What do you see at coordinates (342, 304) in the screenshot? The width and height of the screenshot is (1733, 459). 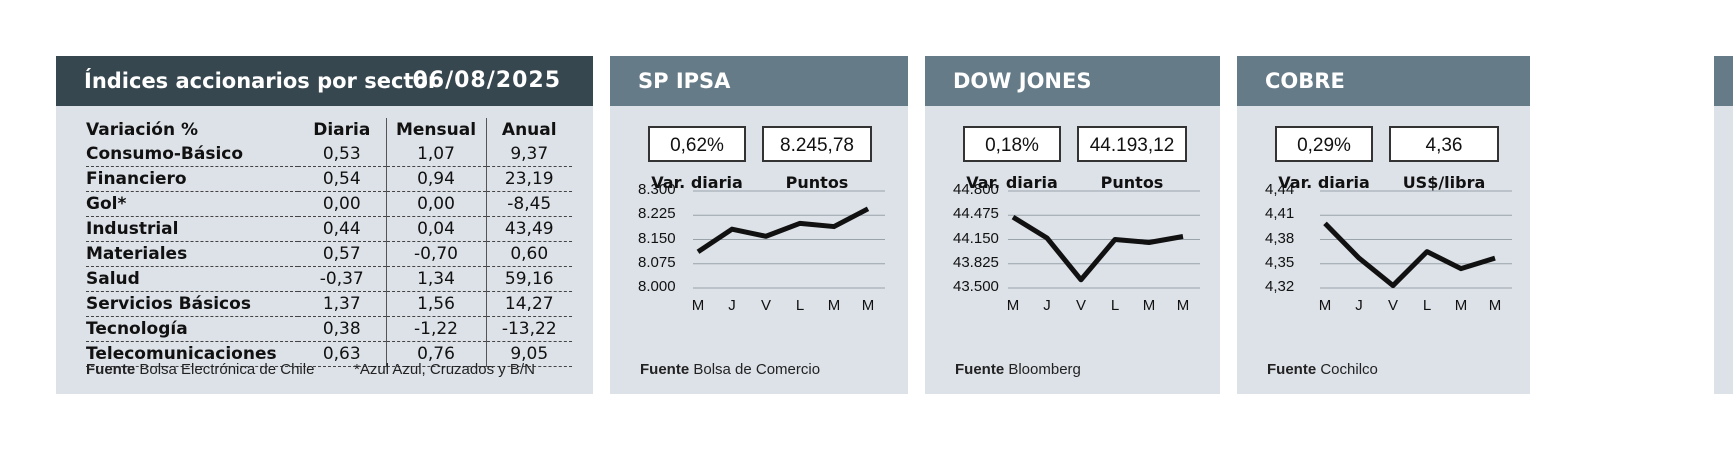 I see `value-diaria: 1,37` at bounding box center [342, 304].